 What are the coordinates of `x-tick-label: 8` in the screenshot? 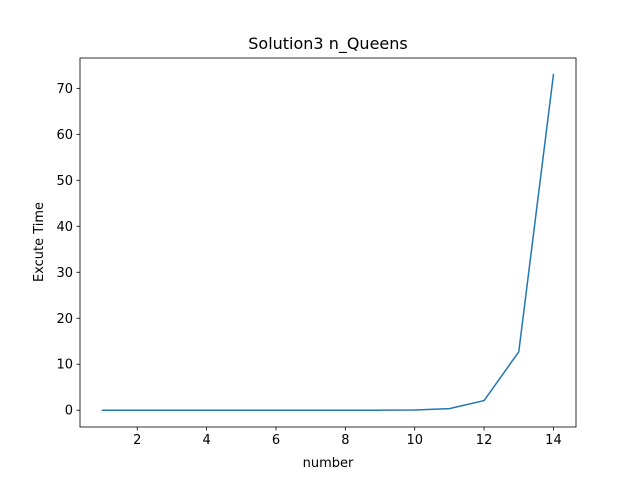 It's located at (345, 440).